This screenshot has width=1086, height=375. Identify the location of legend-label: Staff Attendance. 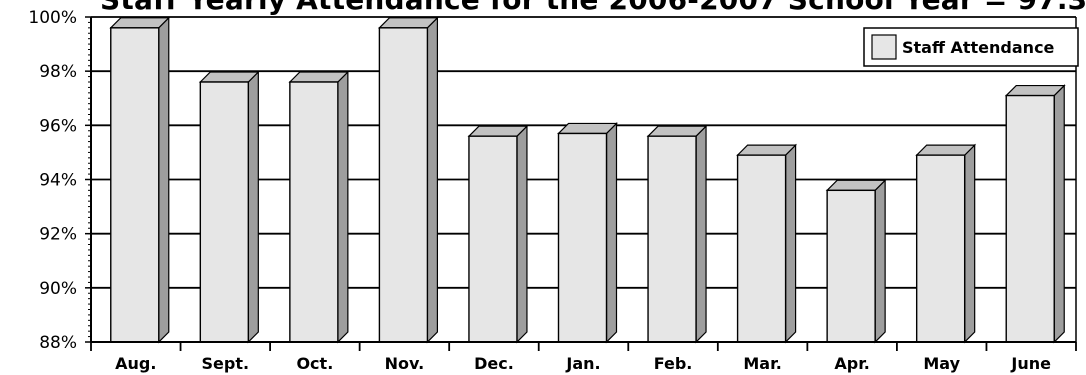
(978, 47).